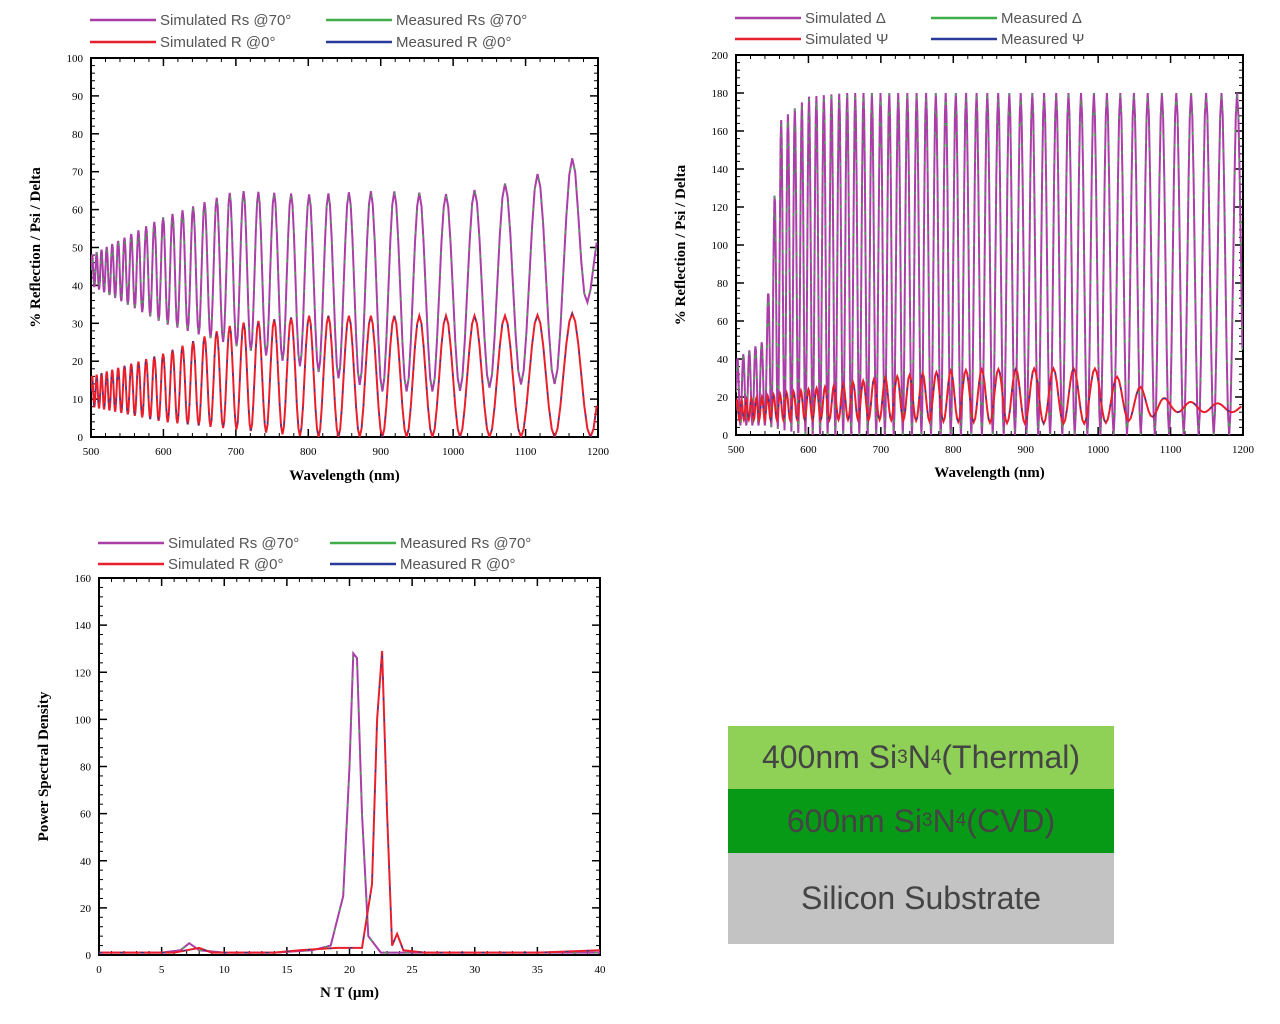 Image resolution: width=1280 pixels, height=1024 pixels. I want to click on x-tick-label: 10, so click(225, 970).